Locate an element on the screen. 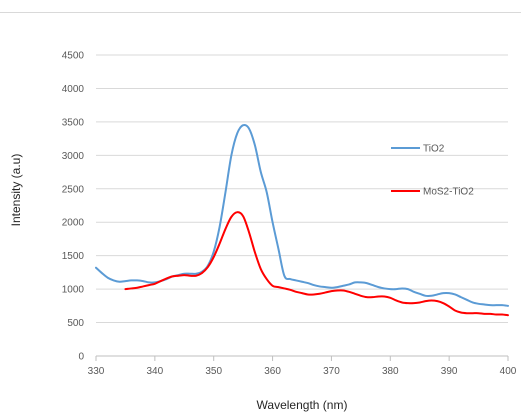  x-tick-label: 350 is located at coordinates (213, 371).